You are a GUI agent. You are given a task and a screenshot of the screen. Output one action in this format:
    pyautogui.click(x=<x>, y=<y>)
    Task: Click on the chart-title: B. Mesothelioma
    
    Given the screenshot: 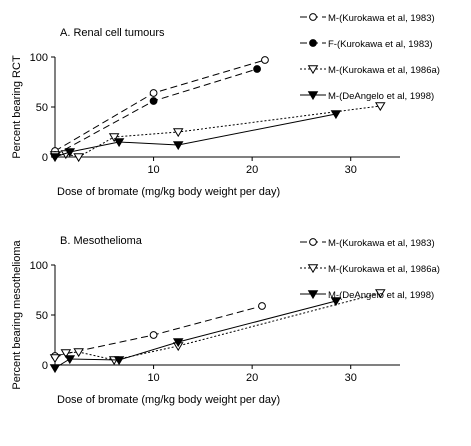 What is the action you would take?
    pyautogui.click(x=101, y=241)
    